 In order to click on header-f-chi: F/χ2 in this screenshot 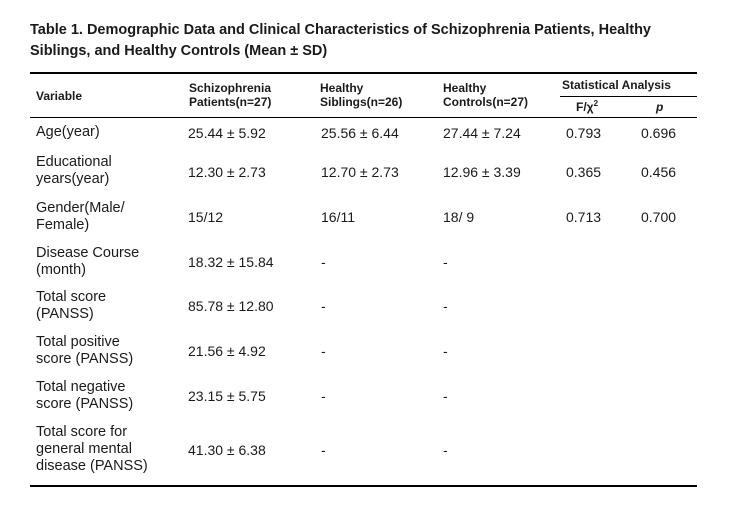, I will do `click(587, 107)`.